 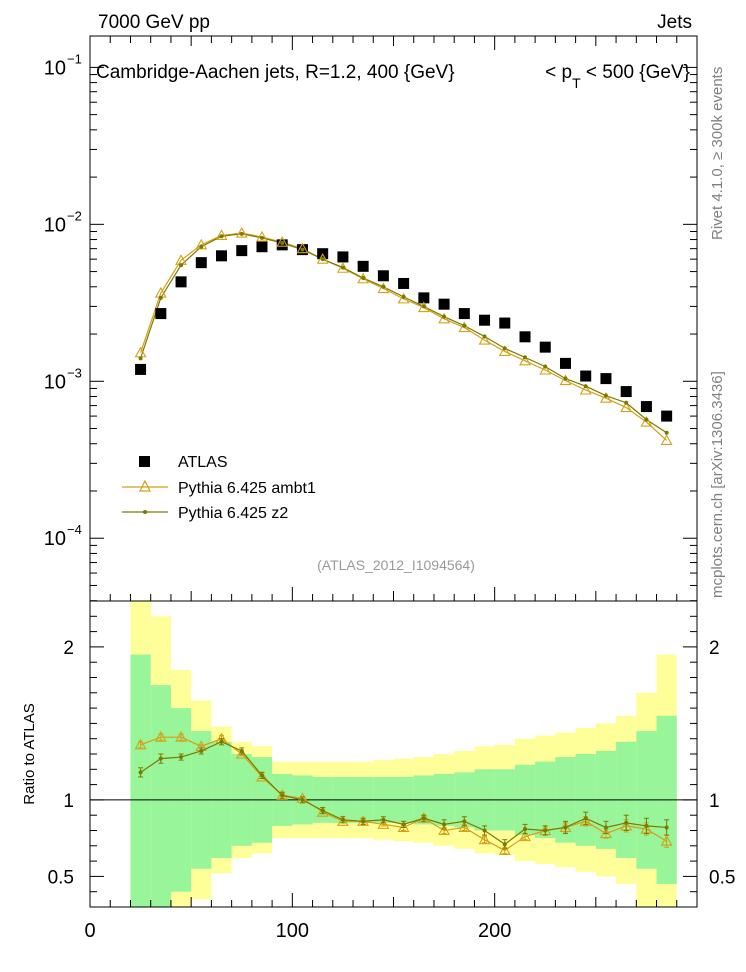 What do you see at coordinates (275, 72) in the screenshot?
I see `plot-title: Cambridge-Aachen jets, R=1.2, 400 {GeV}` at bounding box center [275, 72].